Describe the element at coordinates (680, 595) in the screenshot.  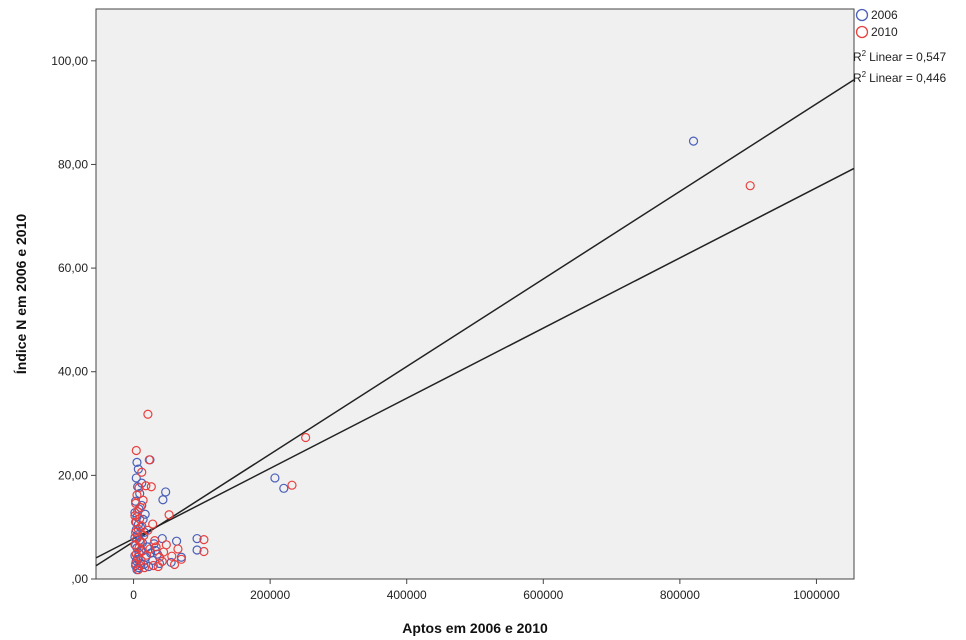
I see `x-tick-label: 800000` at that location.